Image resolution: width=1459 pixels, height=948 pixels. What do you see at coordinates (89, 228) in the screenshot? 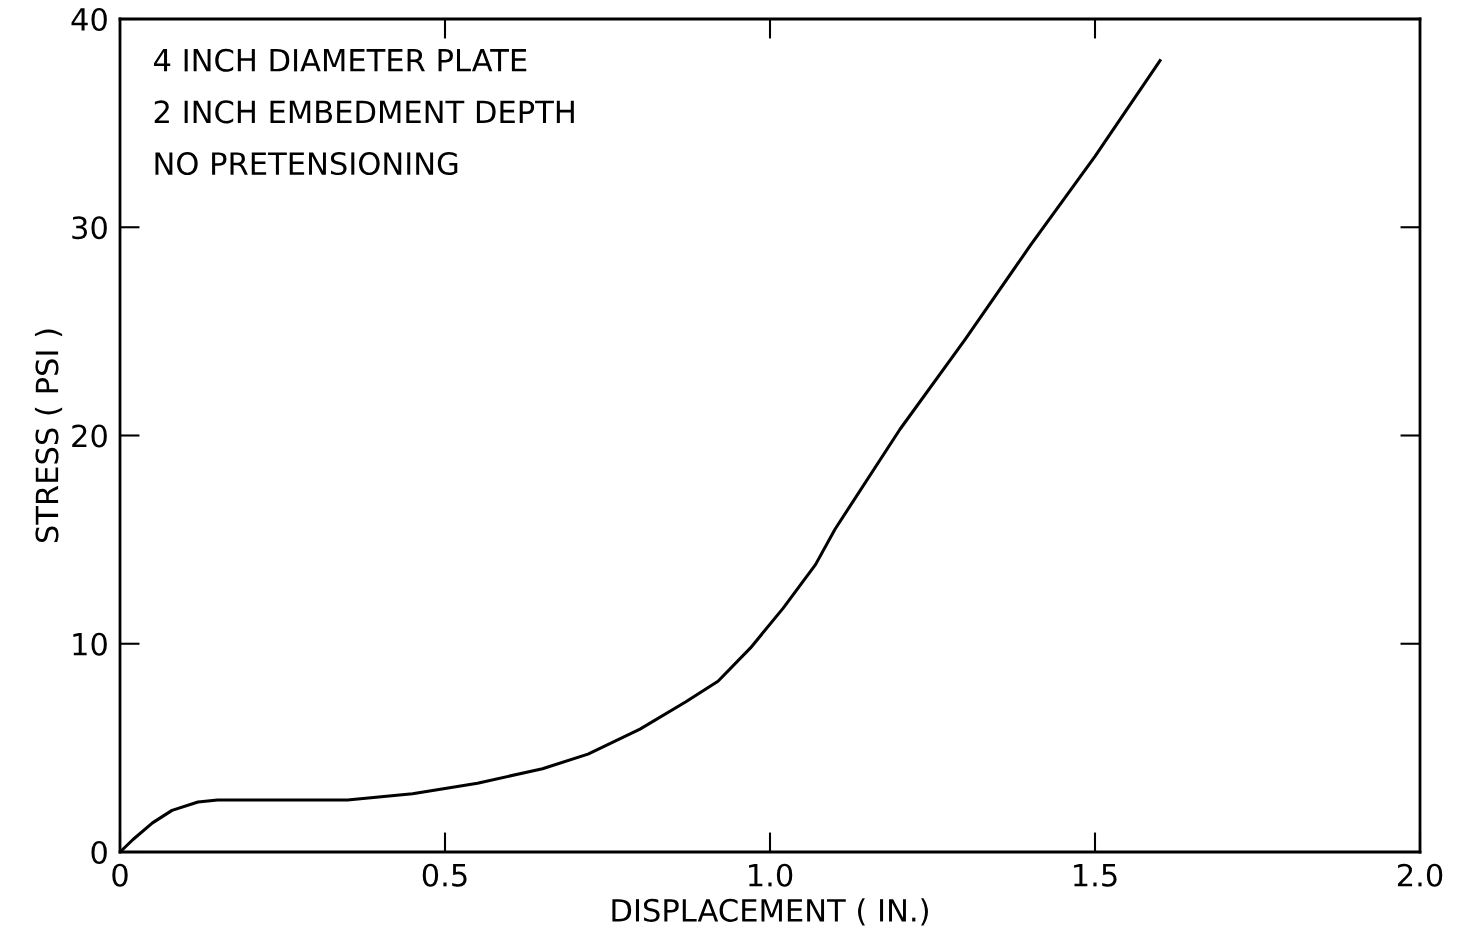
I see `y-tick-label: 30` at bounding box center [89, 228].